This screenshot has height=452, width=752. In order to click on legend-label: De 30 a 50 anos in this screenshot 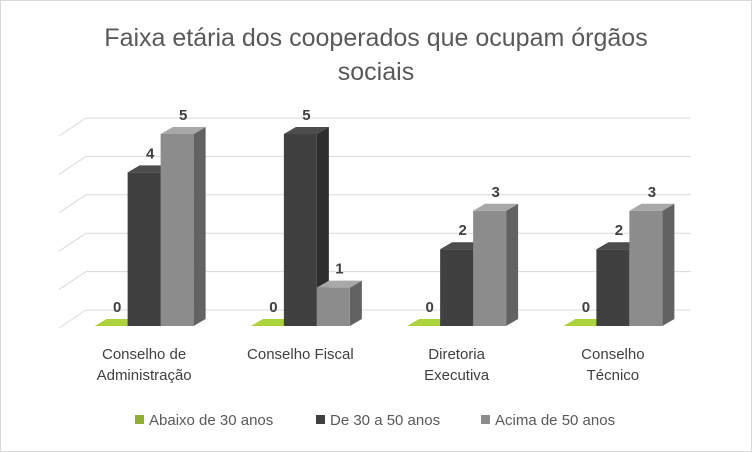, I will do `click(385, 420)`.